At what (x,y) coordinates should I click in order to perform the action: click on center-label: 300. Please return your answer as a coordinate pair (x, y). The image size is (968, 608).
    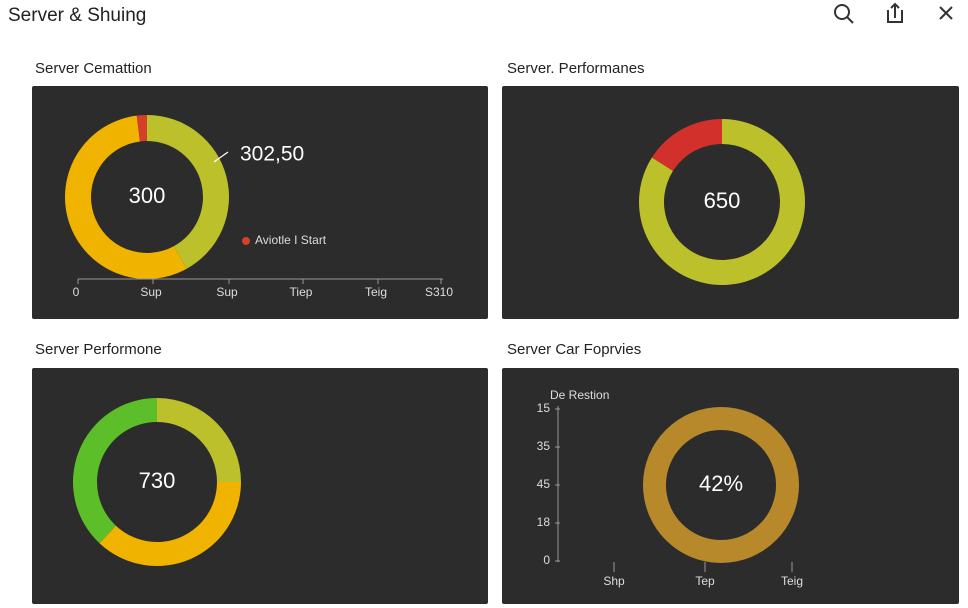
    Looking at the image, I should click on (147, 195).